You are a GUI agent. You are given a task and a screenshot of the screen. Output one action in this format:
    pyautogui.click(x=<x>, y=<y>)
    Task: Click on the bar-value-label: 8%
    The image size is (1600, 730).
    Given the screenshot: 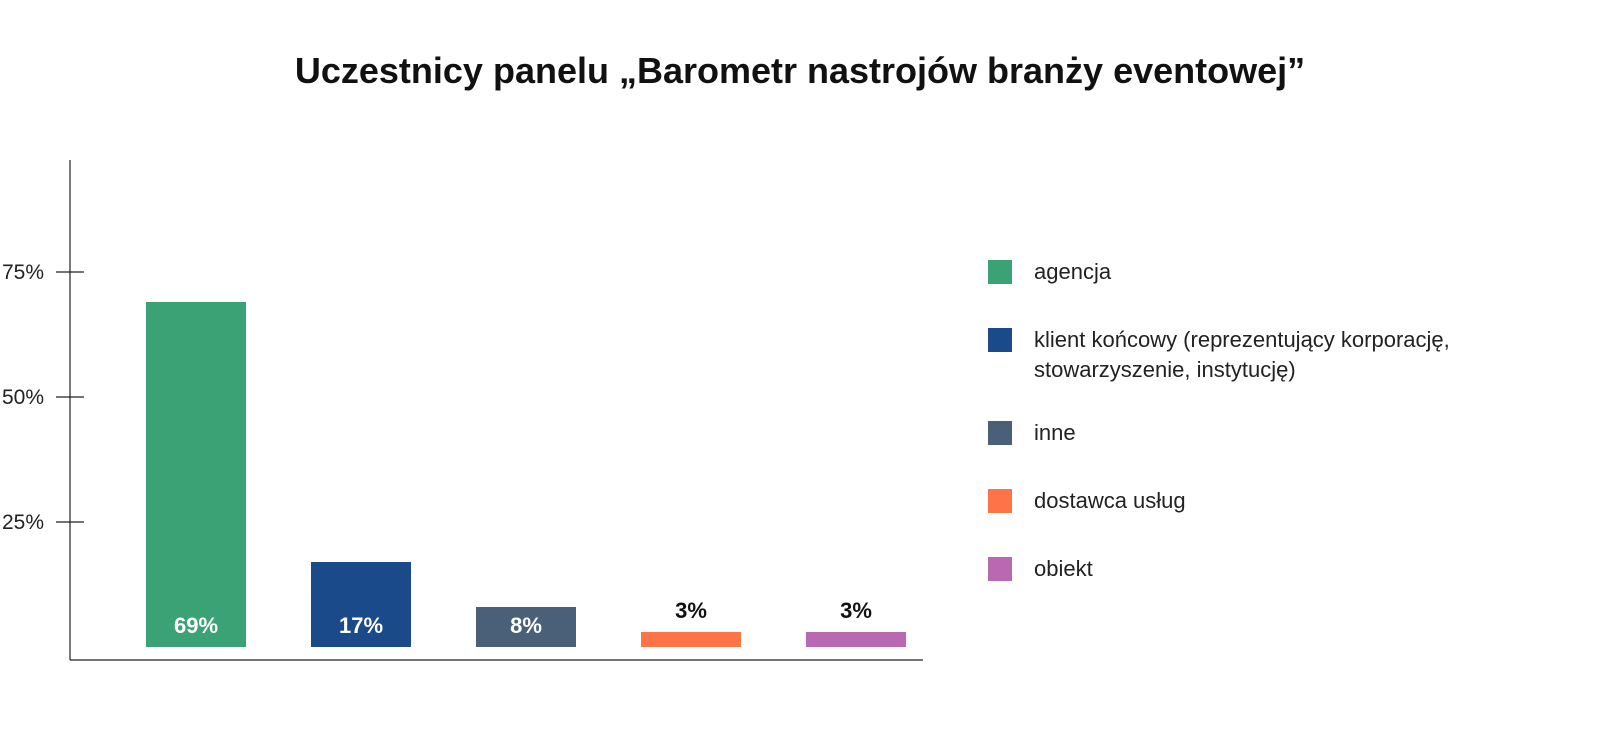 What is the action you would take?
    pyautogui.click(x=526, y=625)
    